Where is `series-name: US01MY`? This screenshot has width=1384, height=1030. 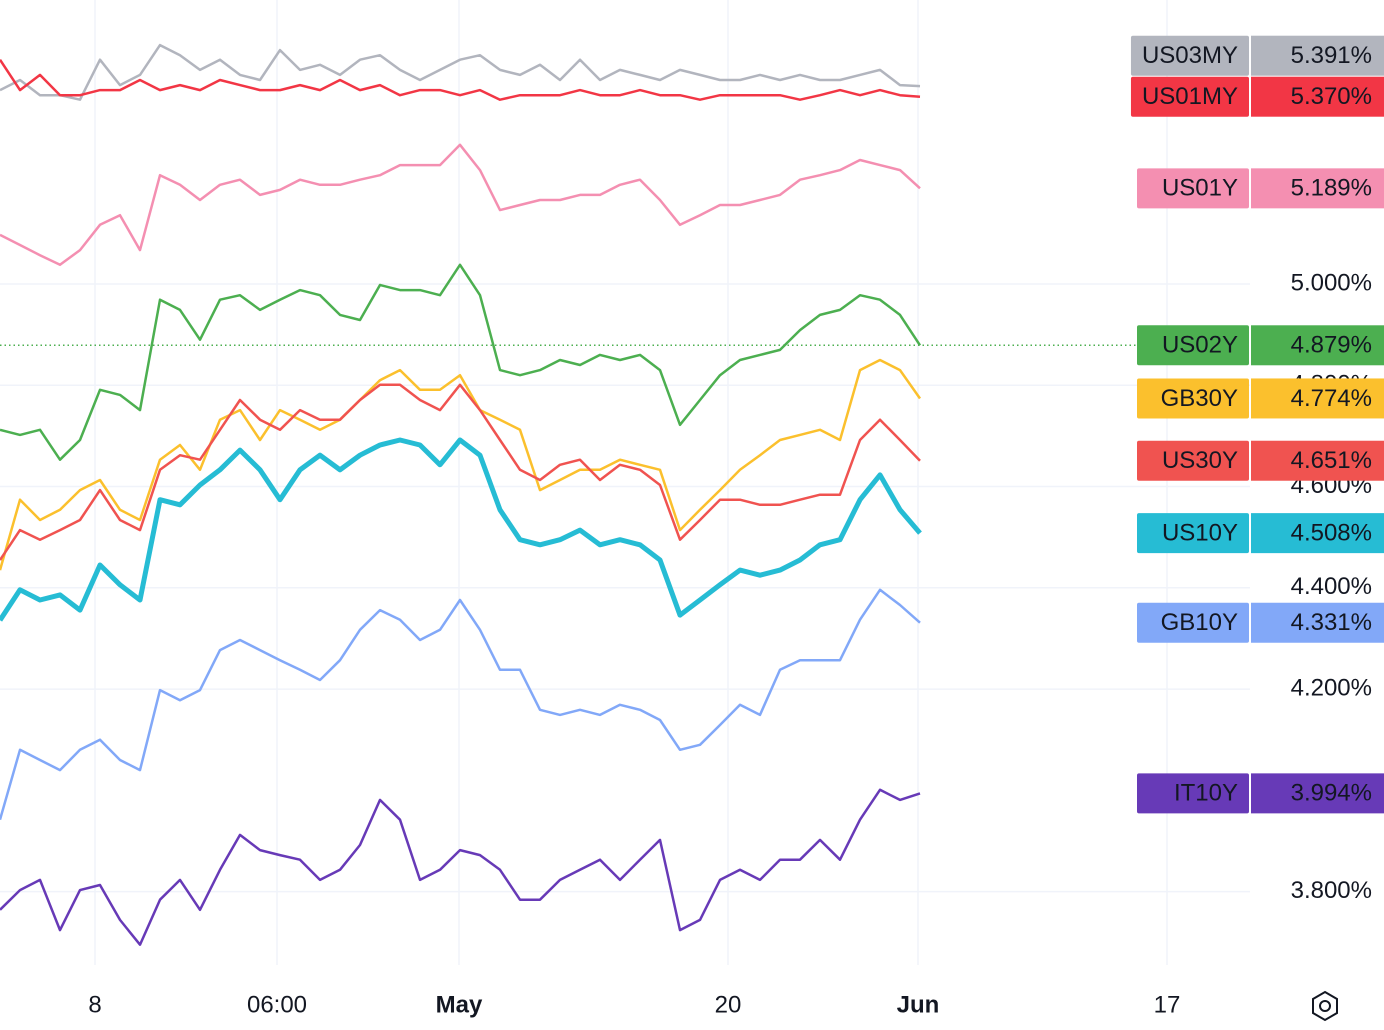
series-name: US01MY is located at coordinates (1190, 96).